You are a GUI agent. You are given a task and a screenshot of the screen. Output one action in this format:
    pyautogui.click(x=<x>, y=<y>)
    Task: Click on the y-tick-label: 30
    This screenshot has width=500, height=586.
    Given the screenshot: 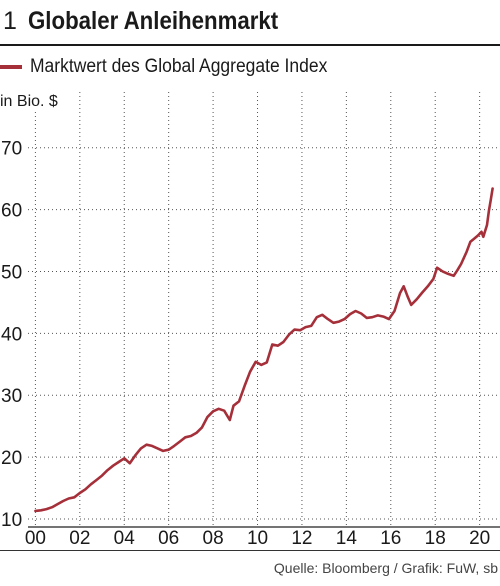 What is the action you would take?
    pyautogui.click(x=11, y=396)
    